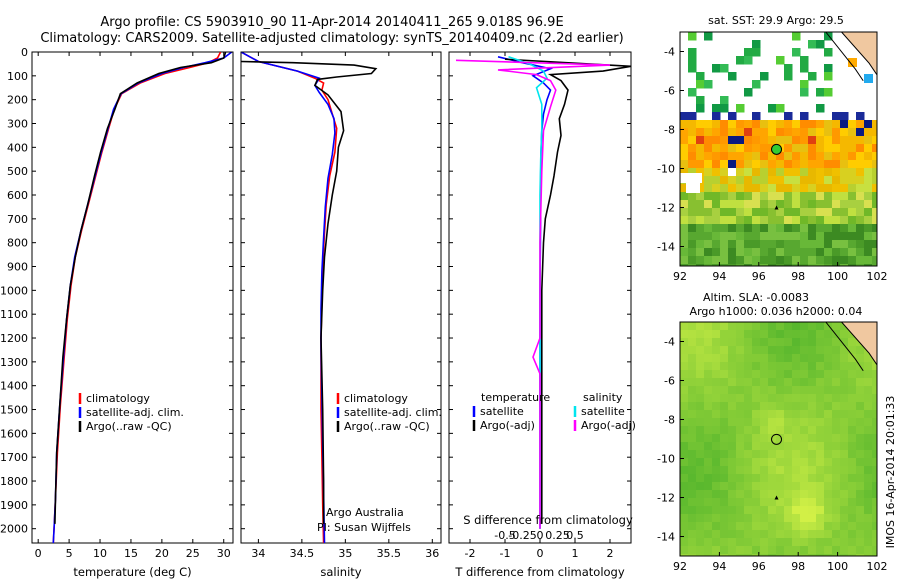 This screenshot has width=900, height=580. I want to click on temperature-profile-xtick-label-2: 10, so click(100, 553).